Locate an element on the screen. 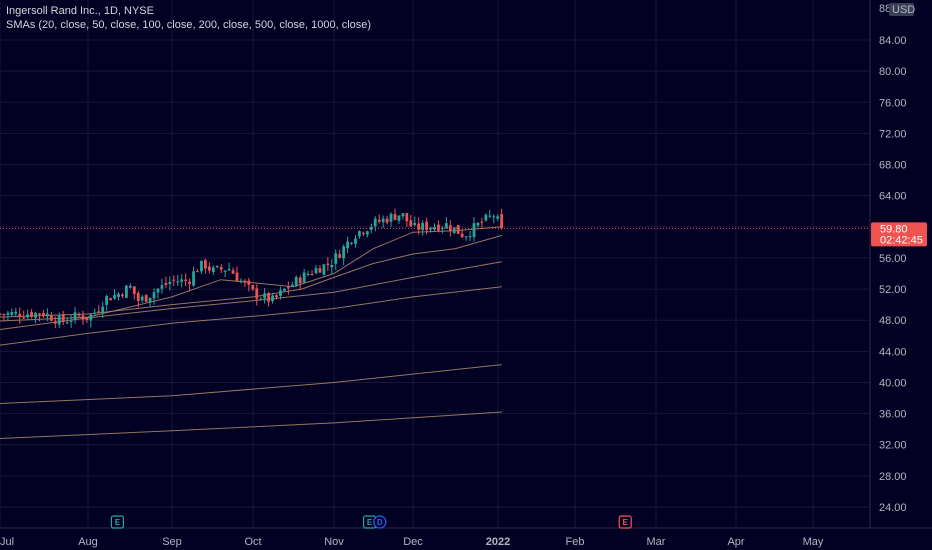 The width and height of the screenshot is (932, 550). time-tick-label: 2022 is located at coordinates (498, 542).